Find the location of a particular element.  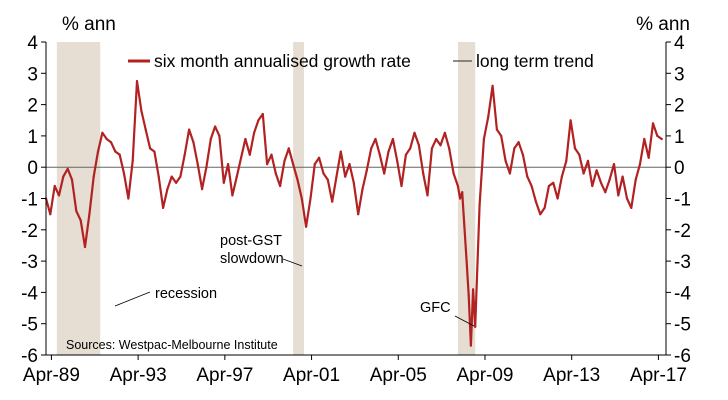

left-y-tick-label: -2 is located at coordinates (29, 231).